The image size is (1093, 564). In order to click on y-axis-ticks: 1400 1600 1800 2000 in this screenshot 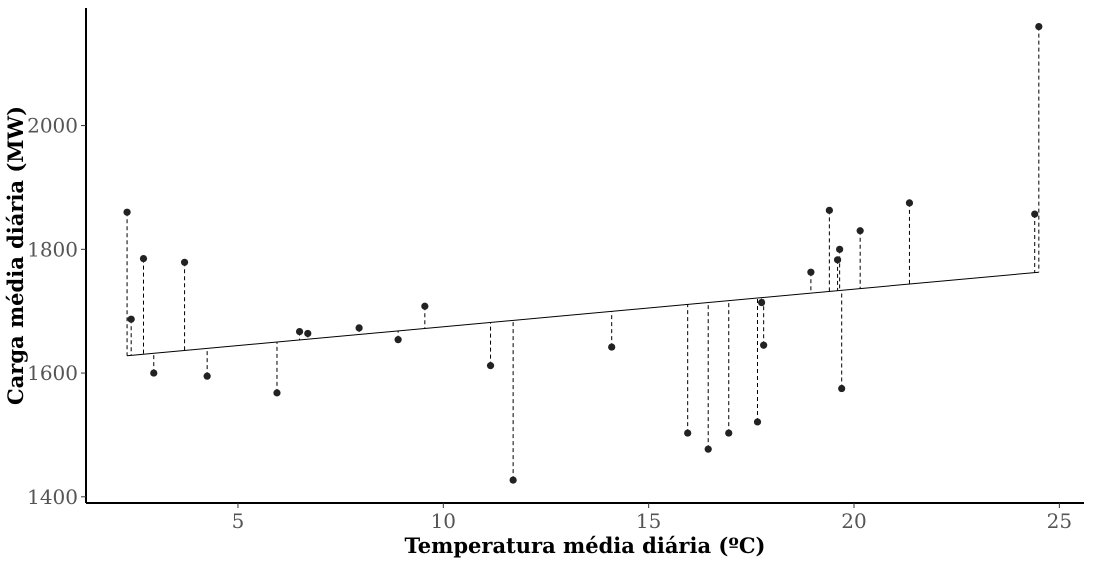, I will do `click(56, 311)`.